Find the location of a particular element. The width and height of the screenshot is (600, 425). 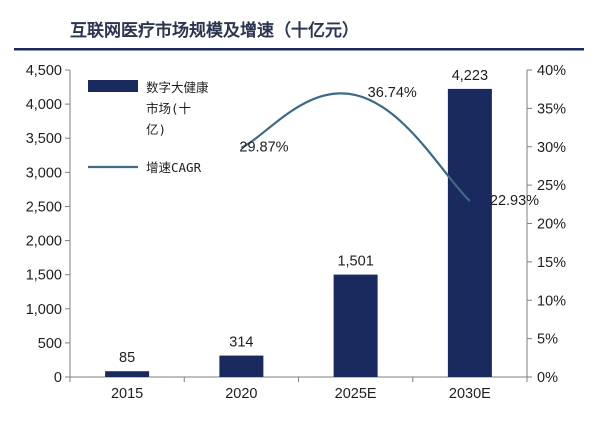

legend-bar-label: 市场(十 is located at coordinates (168, 108).